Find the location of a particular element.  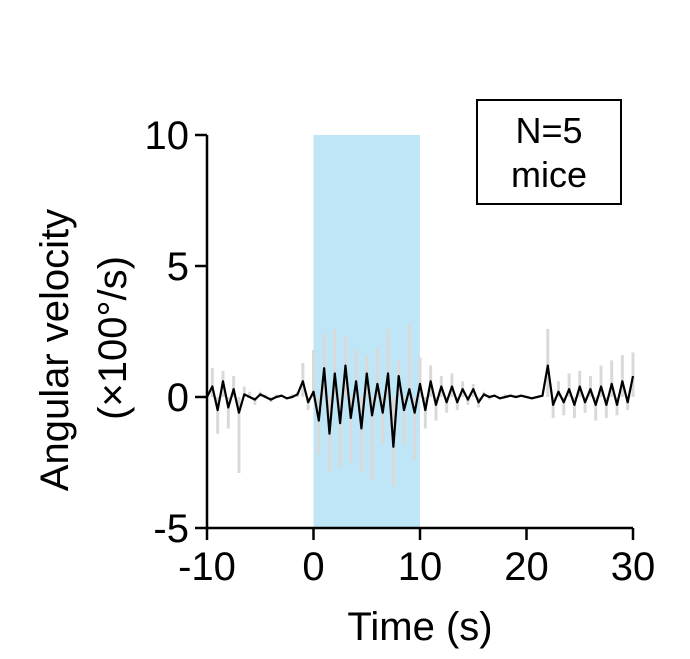

y-axis-label-line2: (×100°/s) is located at coordinates (113, 338).